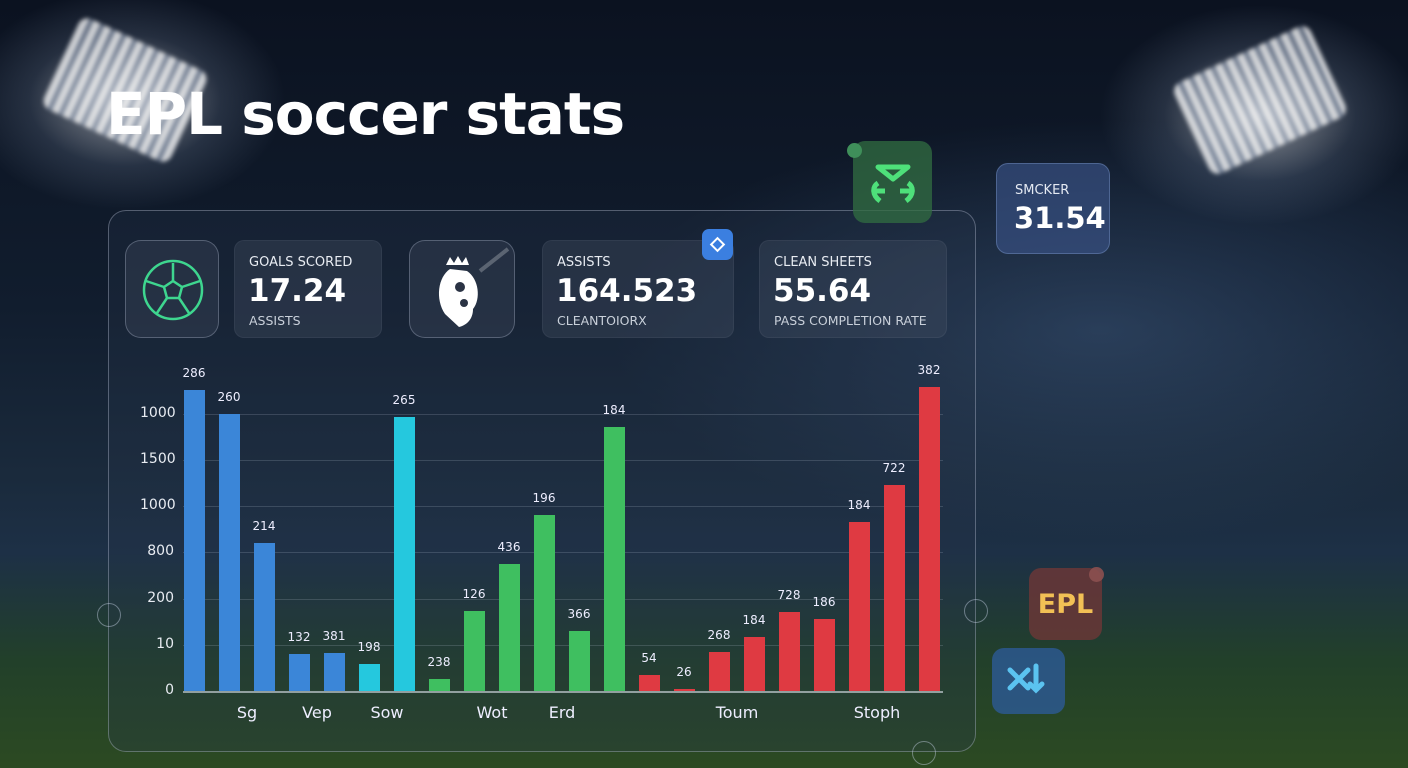  Describe the element at coordinates (684, 672) in the screenshot. I see `bar-data-label: 26` at that location.